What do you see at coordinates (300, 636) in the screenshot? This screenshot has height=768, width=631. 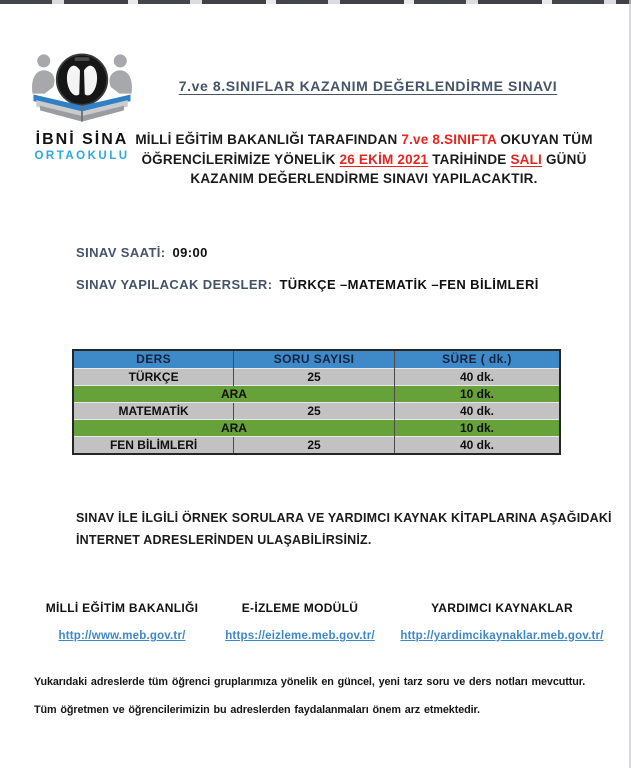 I see `resource-link-eizleme: https://eizleme.meb.gov.tr/` at bounding box center [300, 636].